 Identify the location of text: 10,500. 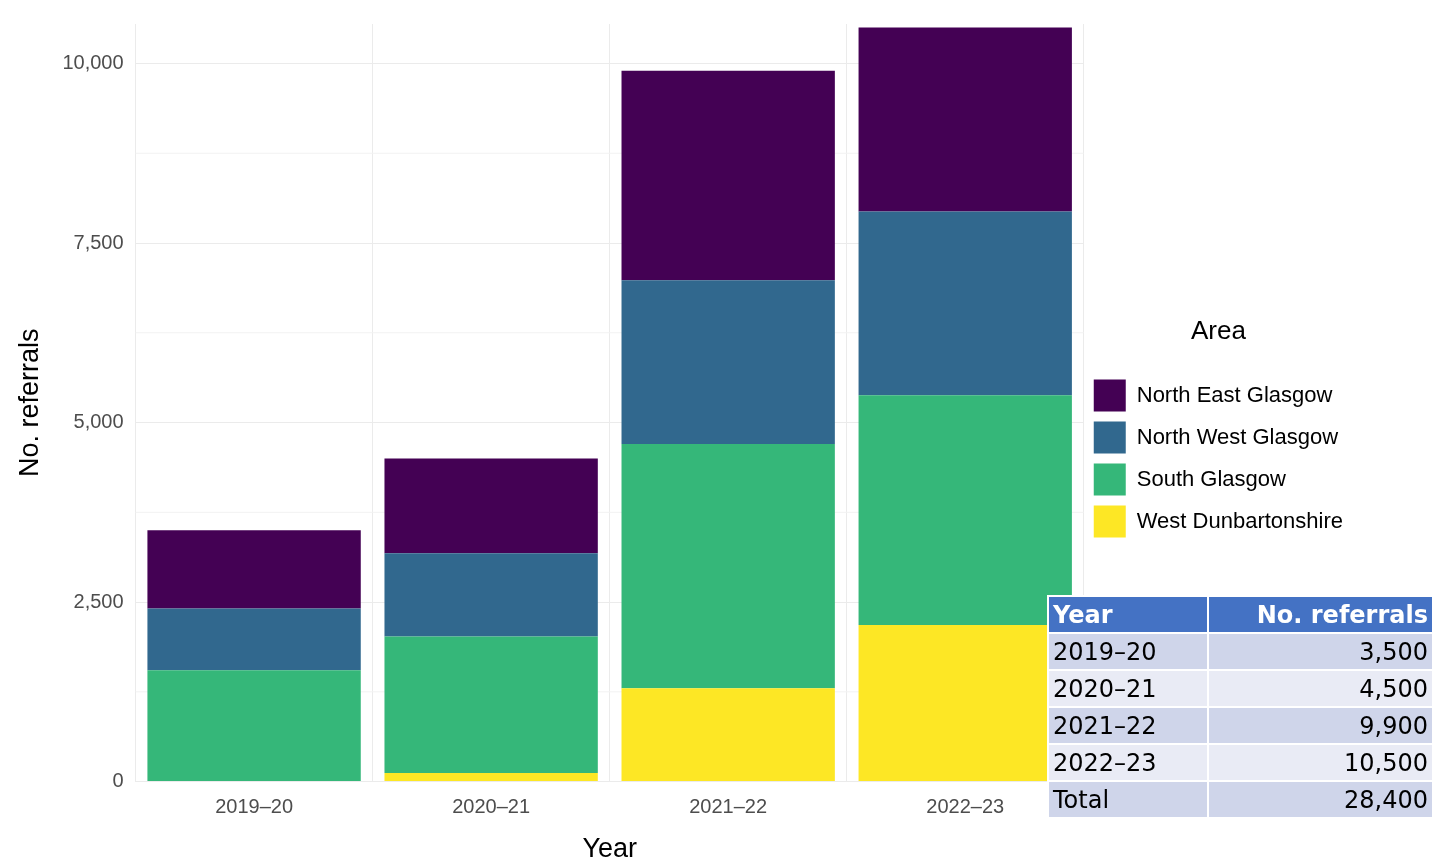
(1386, 762).